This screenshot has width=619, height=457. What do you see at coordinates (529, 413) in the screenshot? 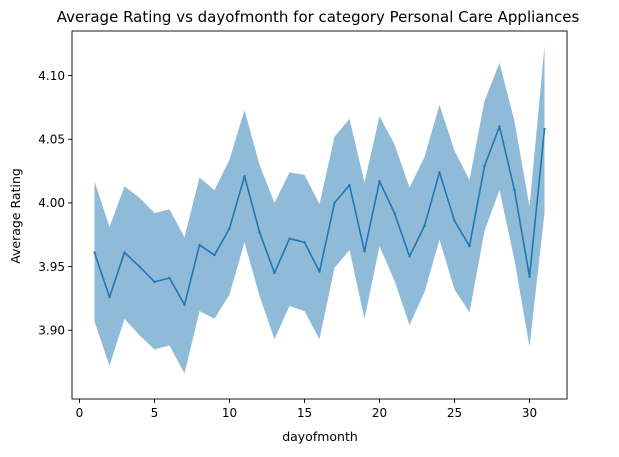
I see `x-tick-label: 30` at bounding box center [529, 413].